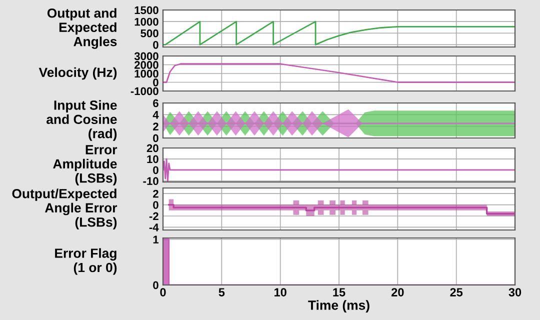 The image size is (540, 320). I want to click on y-tick-label: -10, so click(150, 181).